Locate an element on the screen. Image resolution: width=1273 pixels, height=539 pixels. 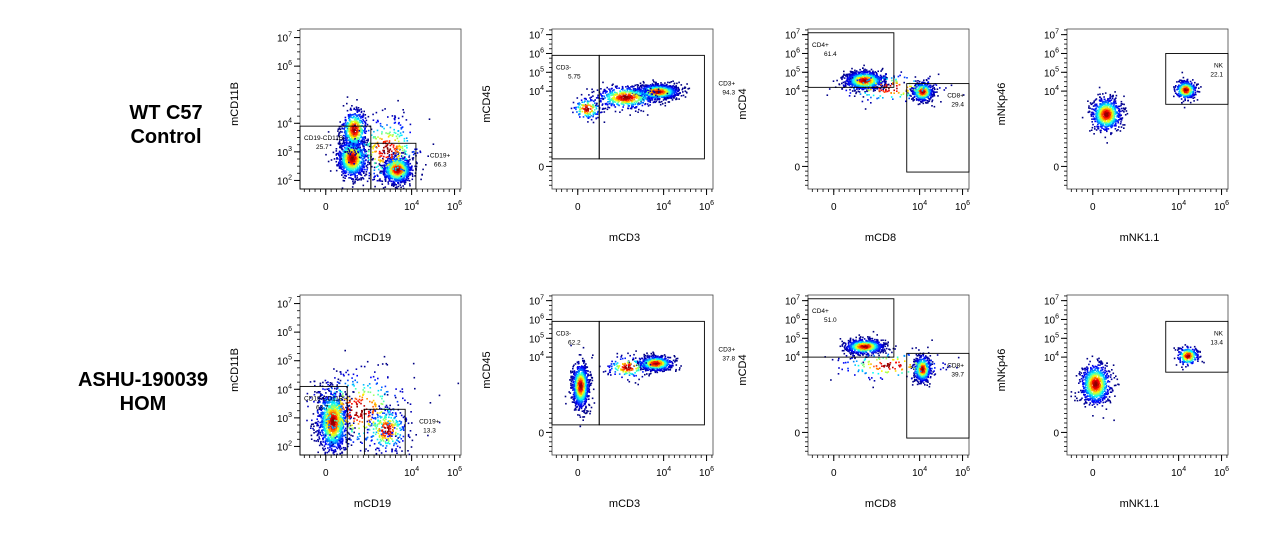
row-label-ashu-190039-hom: ASHU-190039 HOM is located at coordinates (143, 392).